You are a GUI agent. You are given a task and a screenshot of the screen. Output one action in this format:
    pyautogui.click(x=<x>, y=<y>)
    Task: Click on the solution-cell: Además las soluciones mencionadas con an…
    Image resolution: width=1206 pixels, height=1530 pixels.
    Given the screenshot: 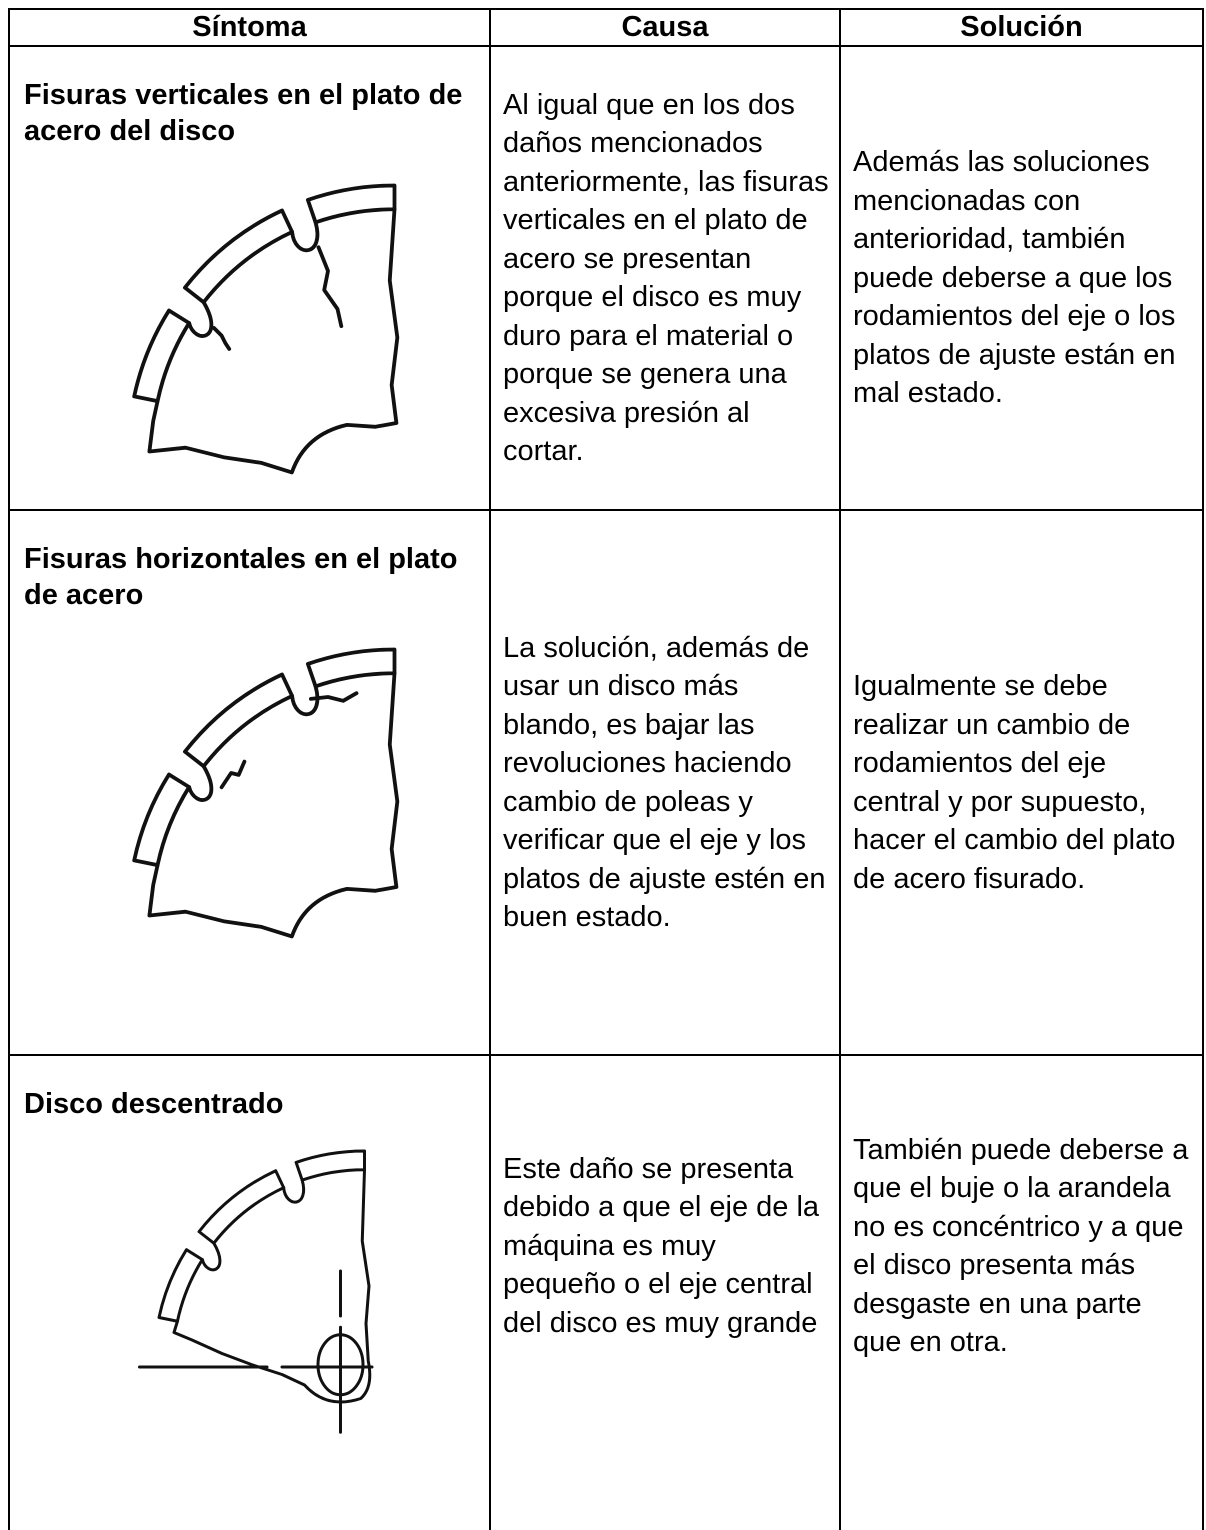 What is the action you would take?
    pyautogui.click(x=1021, y=278)
    